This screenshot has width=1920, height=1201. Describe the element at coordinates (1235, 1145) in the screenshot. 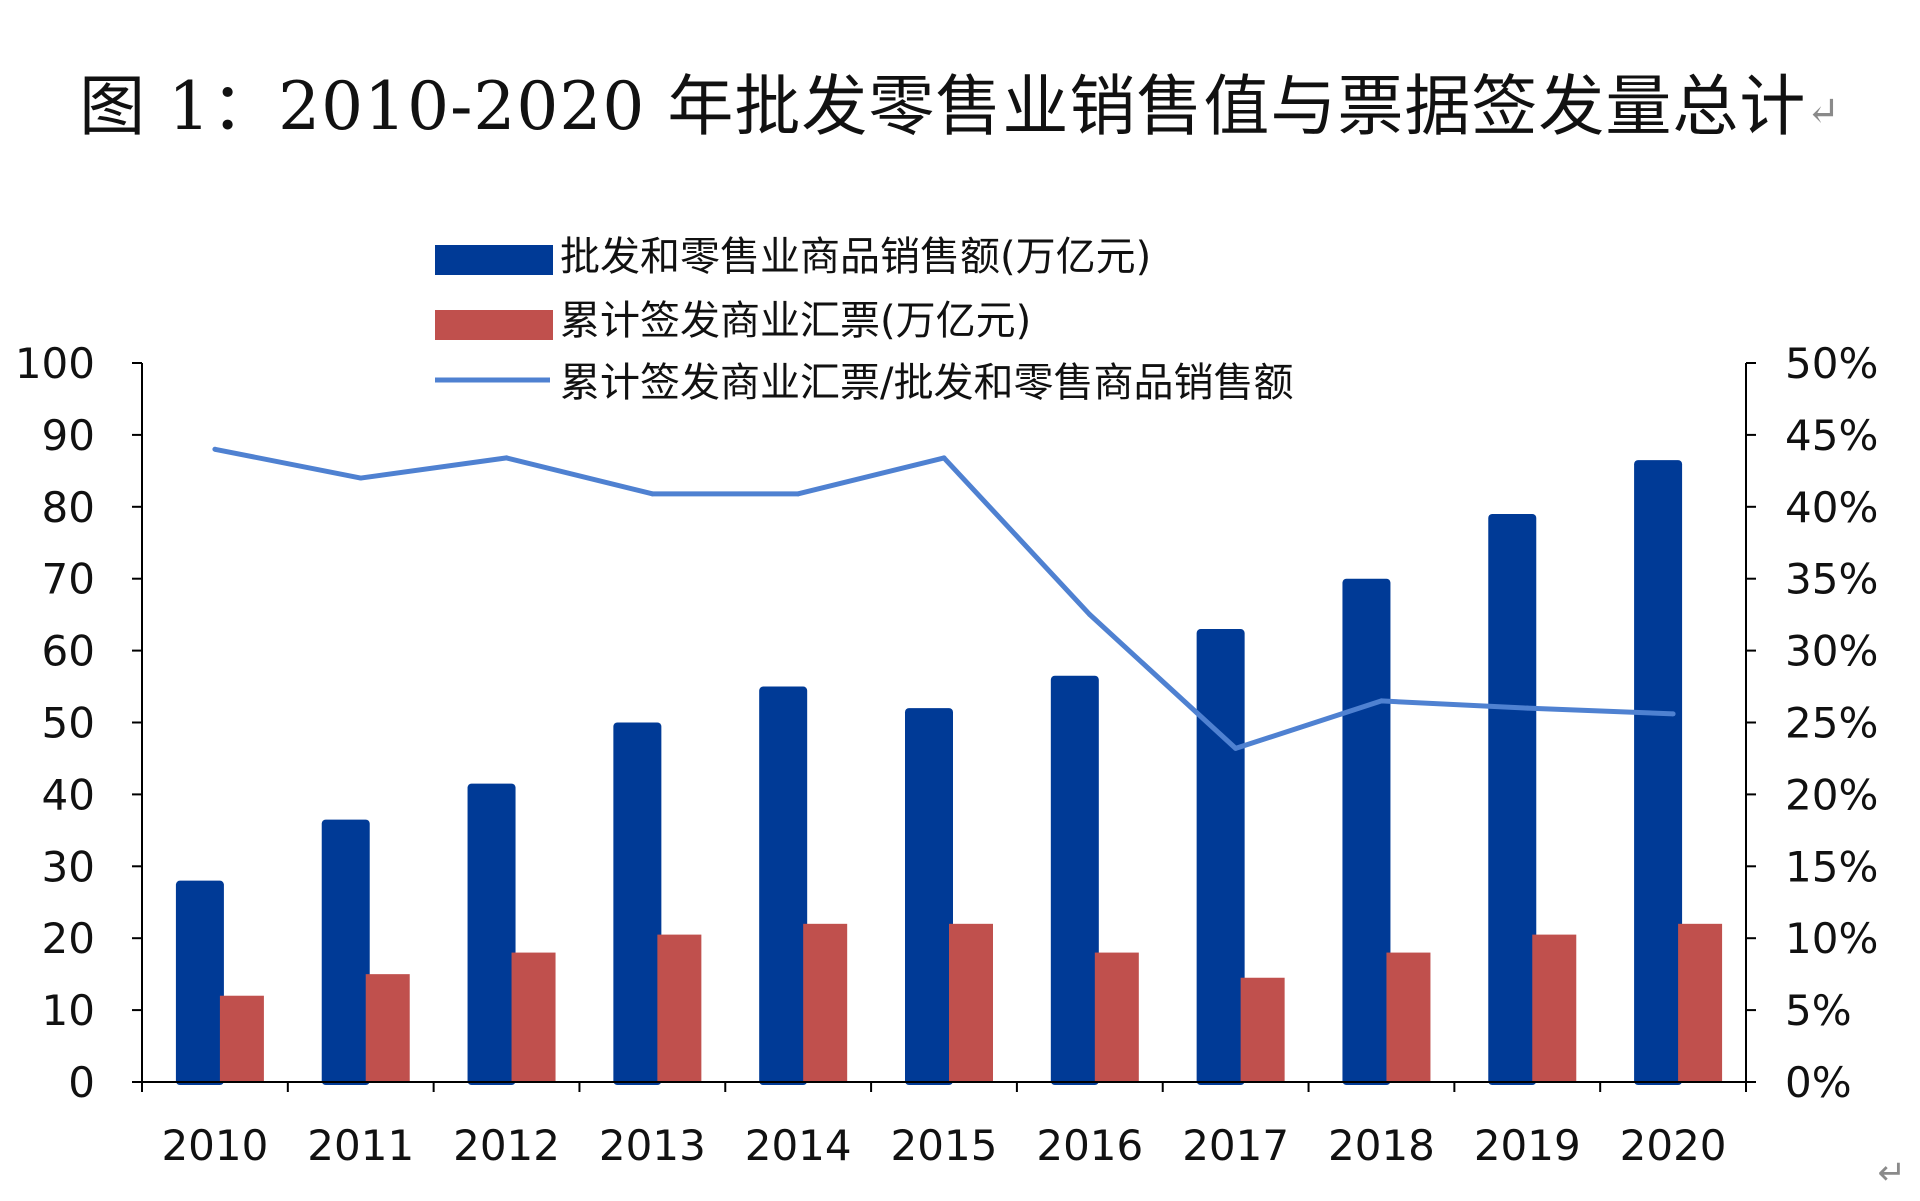

I see `x-axis-tick-label: 2017` at that location.